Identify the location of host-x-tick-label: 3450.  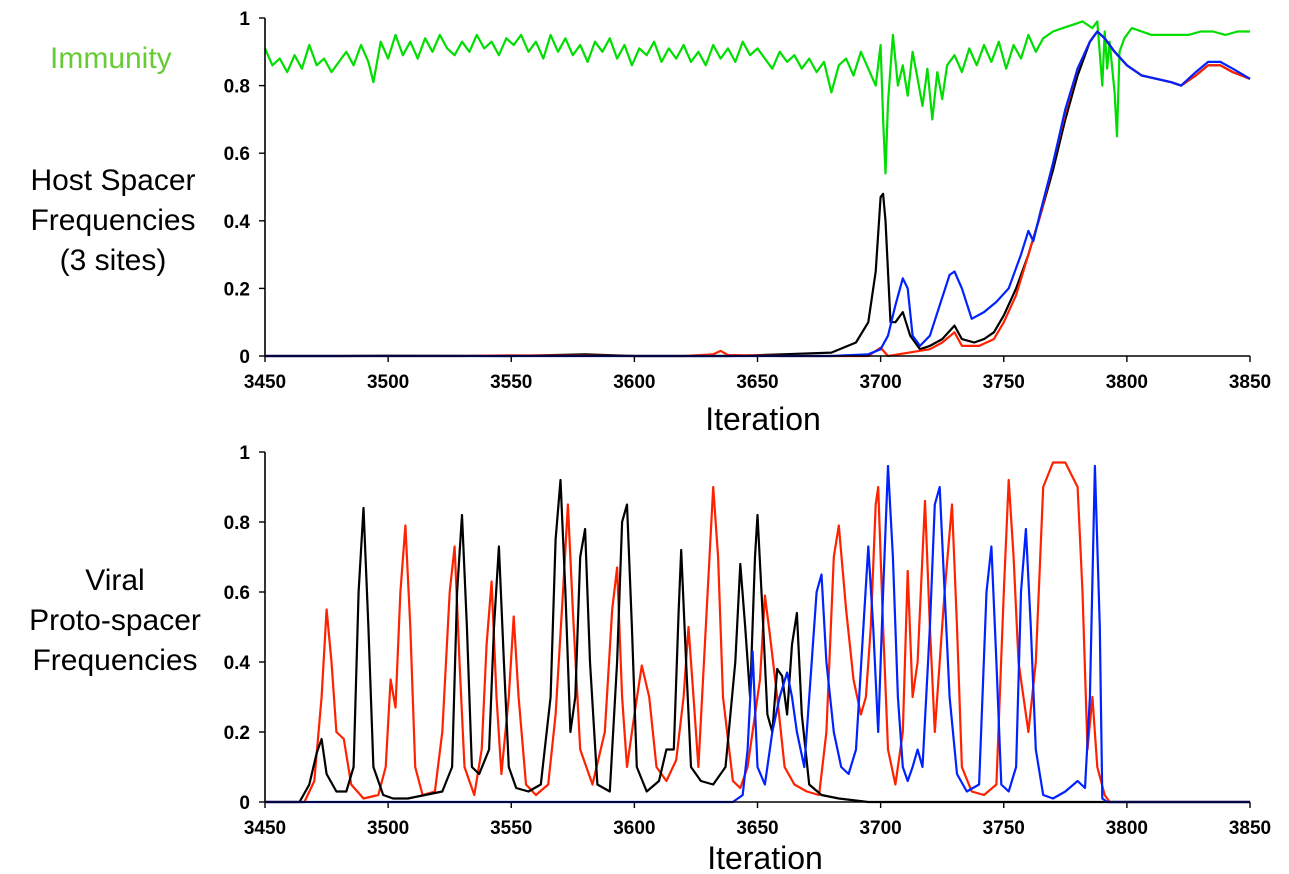
(265, 382).